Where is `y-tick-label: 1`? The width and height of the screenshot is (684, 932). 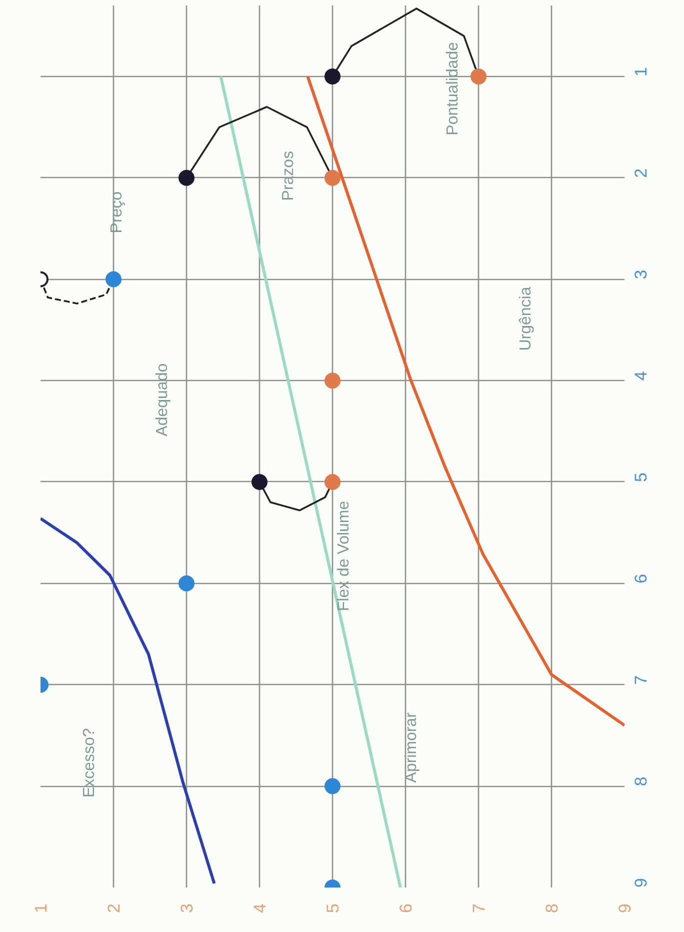
y-tick-label: 1 is located at coordinates (641, 71).